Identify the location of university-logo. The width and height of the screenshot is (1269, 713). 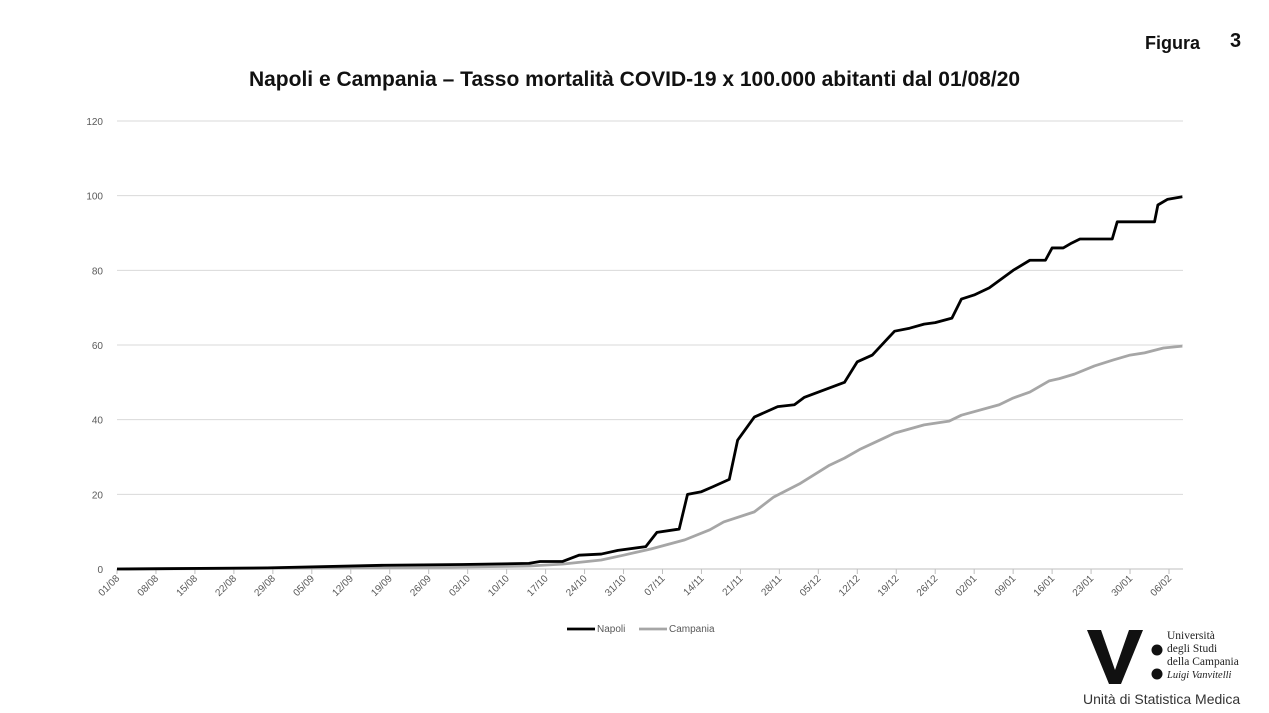
(1167, 666).